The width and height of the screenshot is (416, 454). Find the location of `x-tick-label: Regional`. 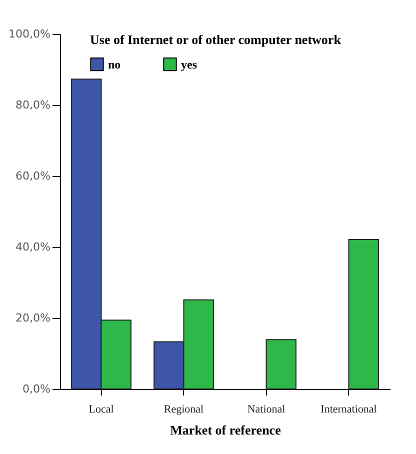

x-tick-label: Regional is located at coordinates (184, 410).